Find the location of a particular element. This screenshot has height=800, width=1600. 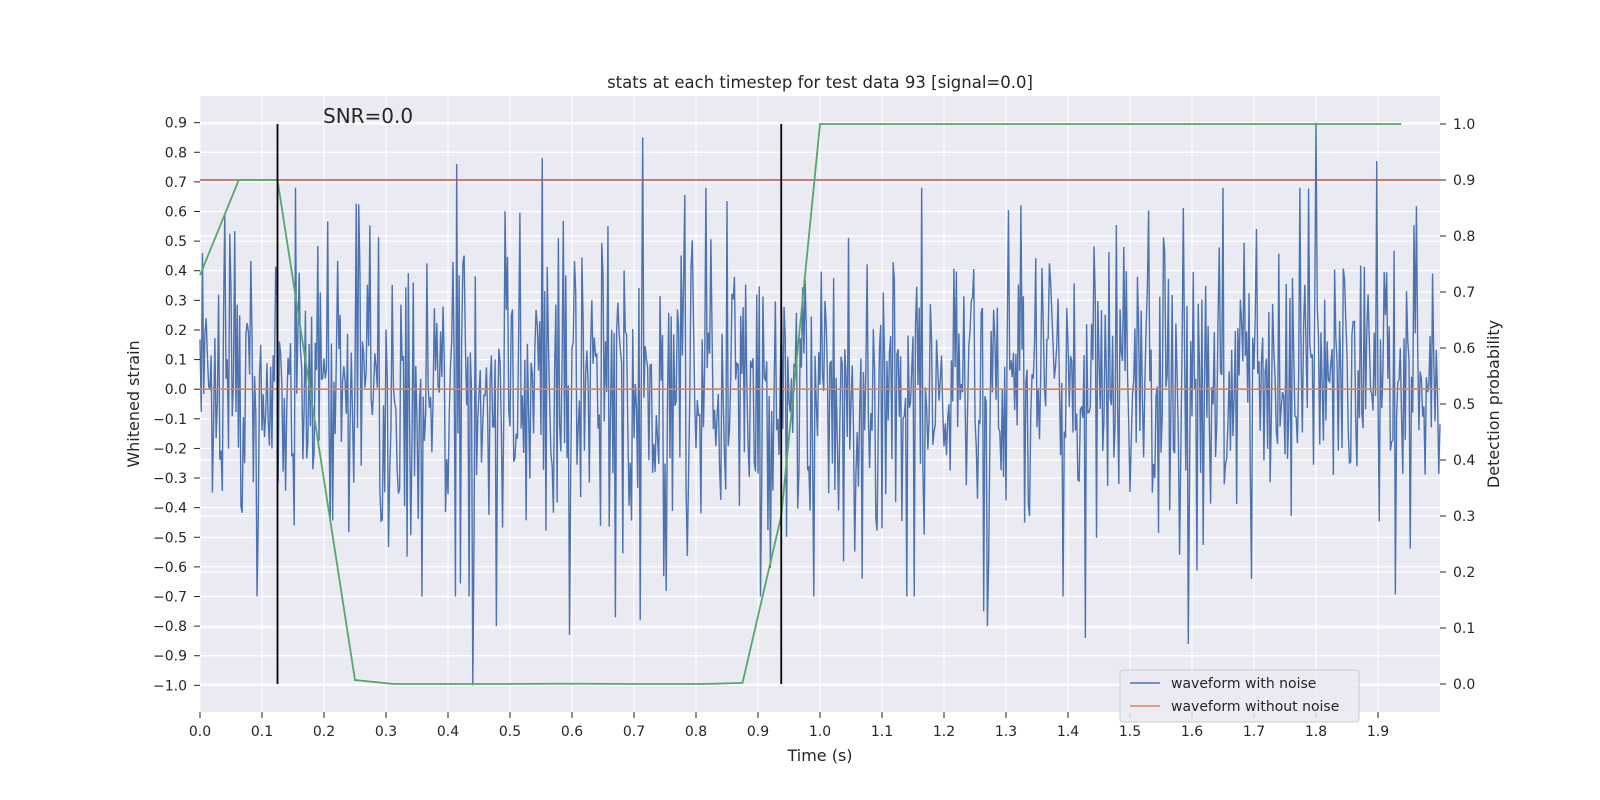

x-tick-label: 0.1 is located at coordinates (262, 732).